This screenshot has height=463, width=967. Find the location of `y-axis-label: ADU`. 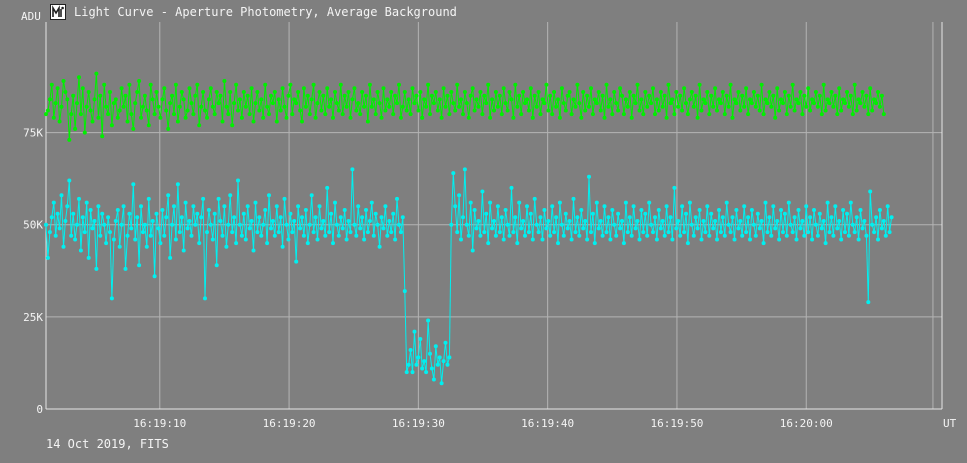

y-axis-label: ADU is located at coordinates (31, 16).